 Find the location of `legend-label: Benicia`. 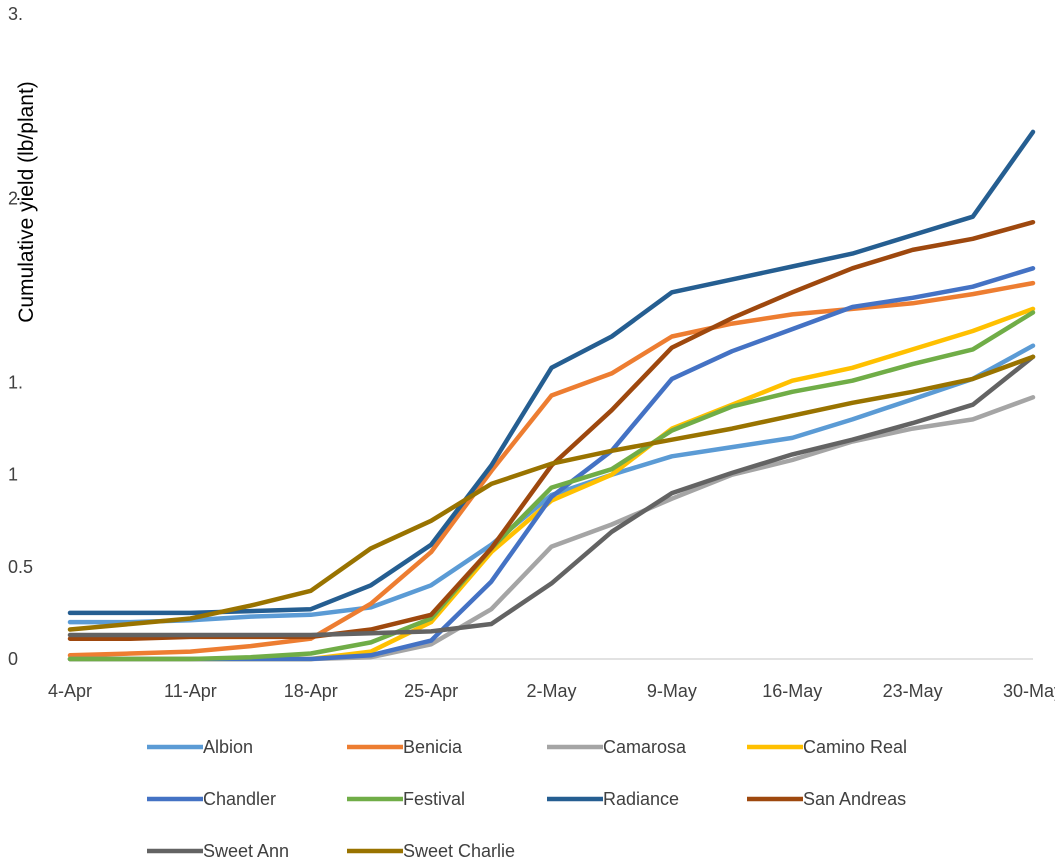

legend-label: Benicia is located at coordinates (433, 747).